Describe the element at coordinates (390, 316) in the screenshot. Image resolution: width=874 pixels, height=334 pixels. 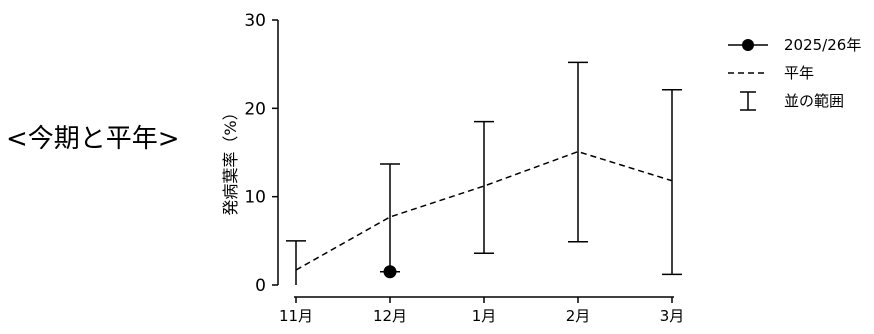
I see `x-tick-label: 12月` at that location.